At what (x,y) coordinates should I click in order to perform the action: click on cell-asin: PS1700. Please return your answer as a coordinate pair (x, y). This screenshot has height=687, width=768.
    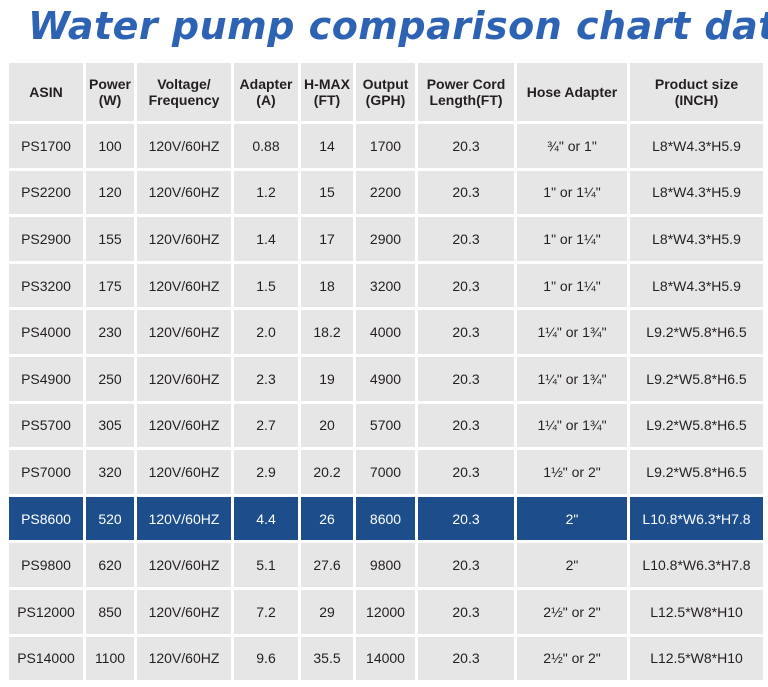
    Looking at the image, I should click on (46, 146).